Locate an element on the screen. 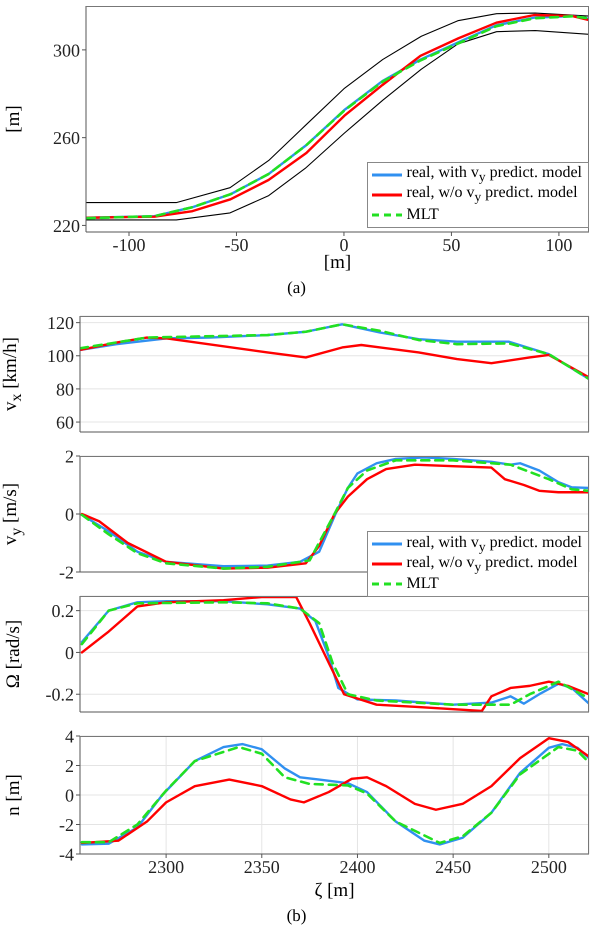  line-series is located at coordinates (334, 357).